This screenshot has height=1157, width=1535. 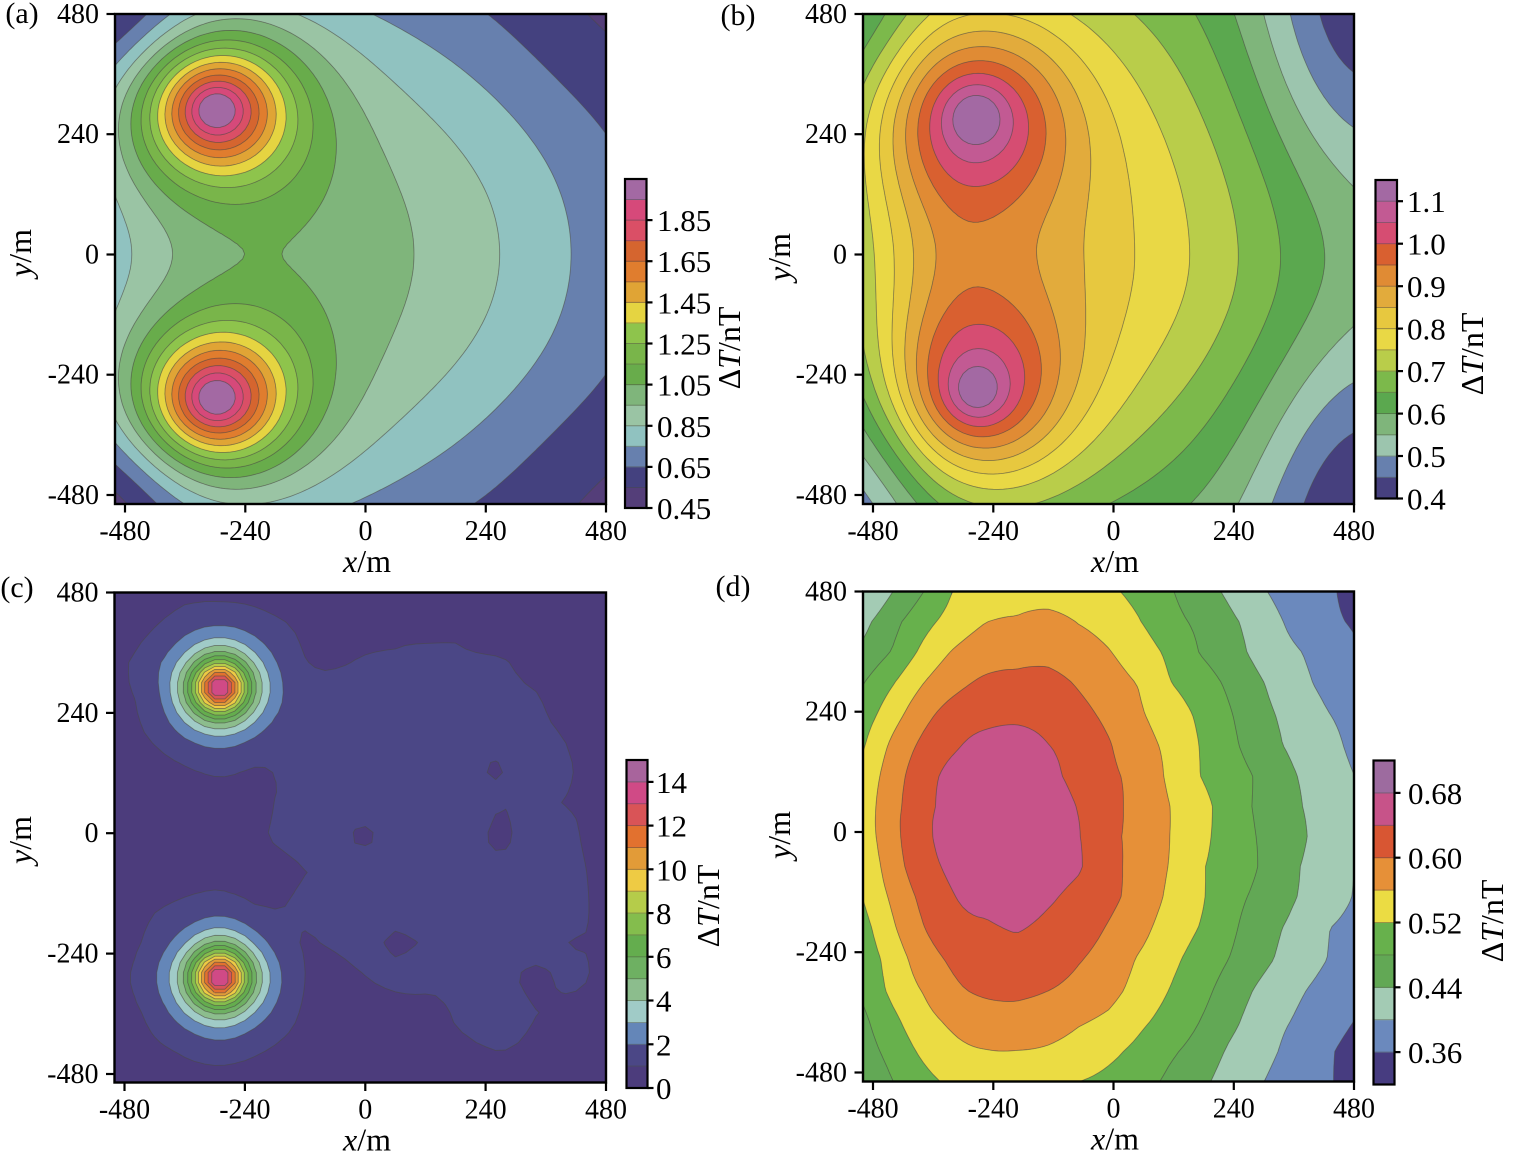 What do you see at coordinates (1435, 858) in the screenshot?
I see `svg-text: 0.60` at bounding box center [1435, 858].